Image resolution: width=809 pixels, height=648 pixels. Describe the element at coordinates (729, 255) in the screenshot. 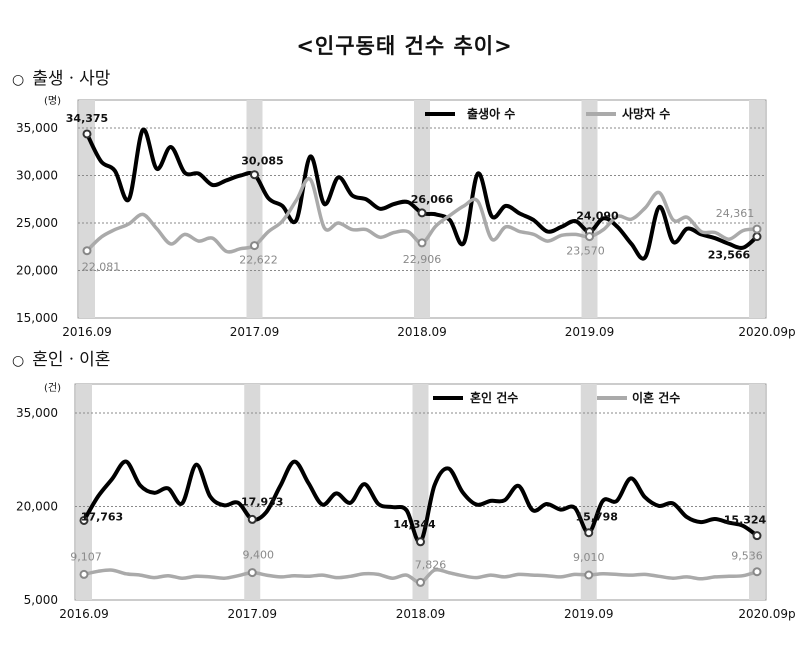

I see `data-label: 23,566` at that location.